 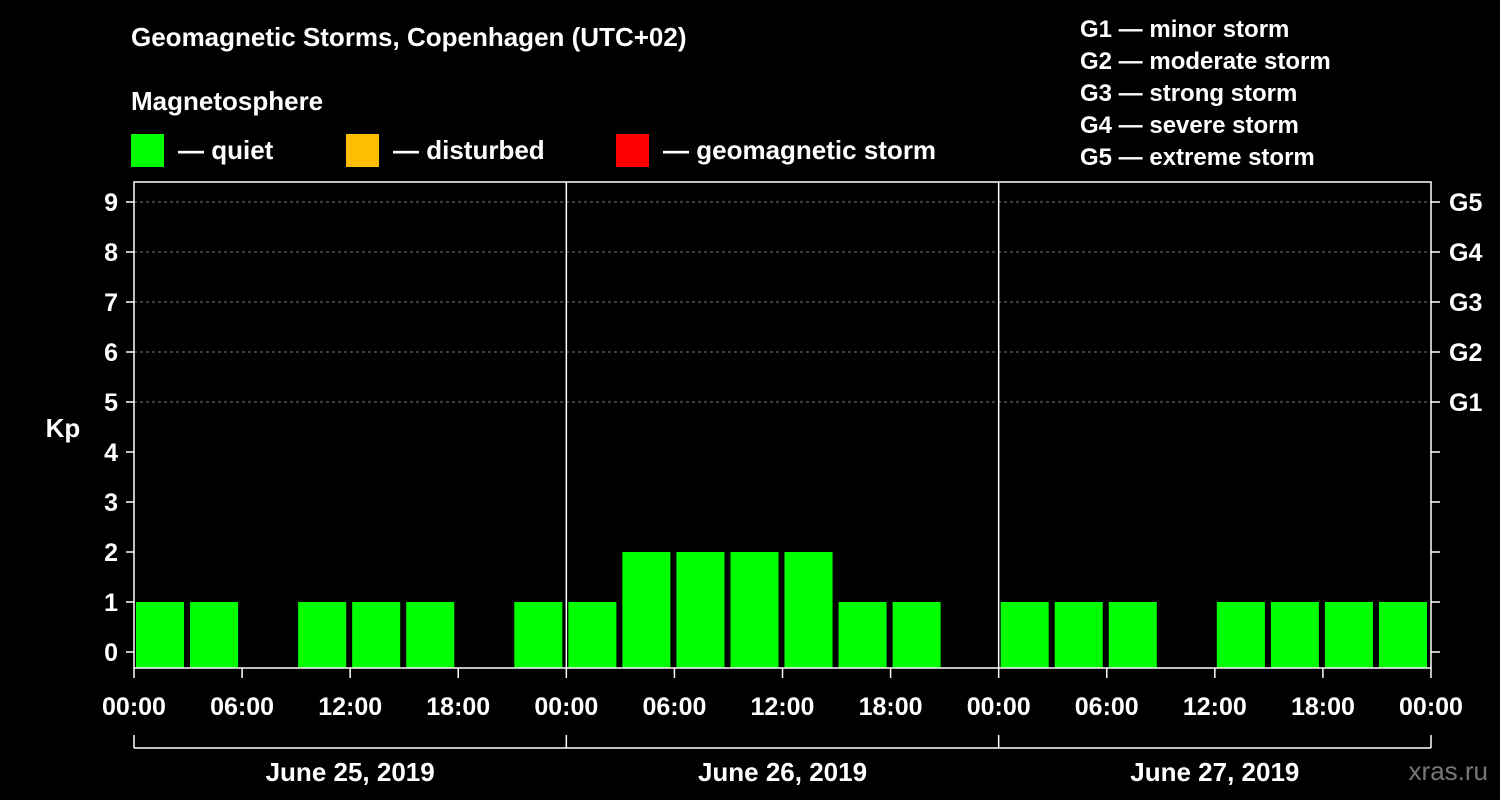 What do you see at coordinates (362, 150) in the screenshot?
I see `legend-disturbed-swatch` at bounding box center [362, 150].